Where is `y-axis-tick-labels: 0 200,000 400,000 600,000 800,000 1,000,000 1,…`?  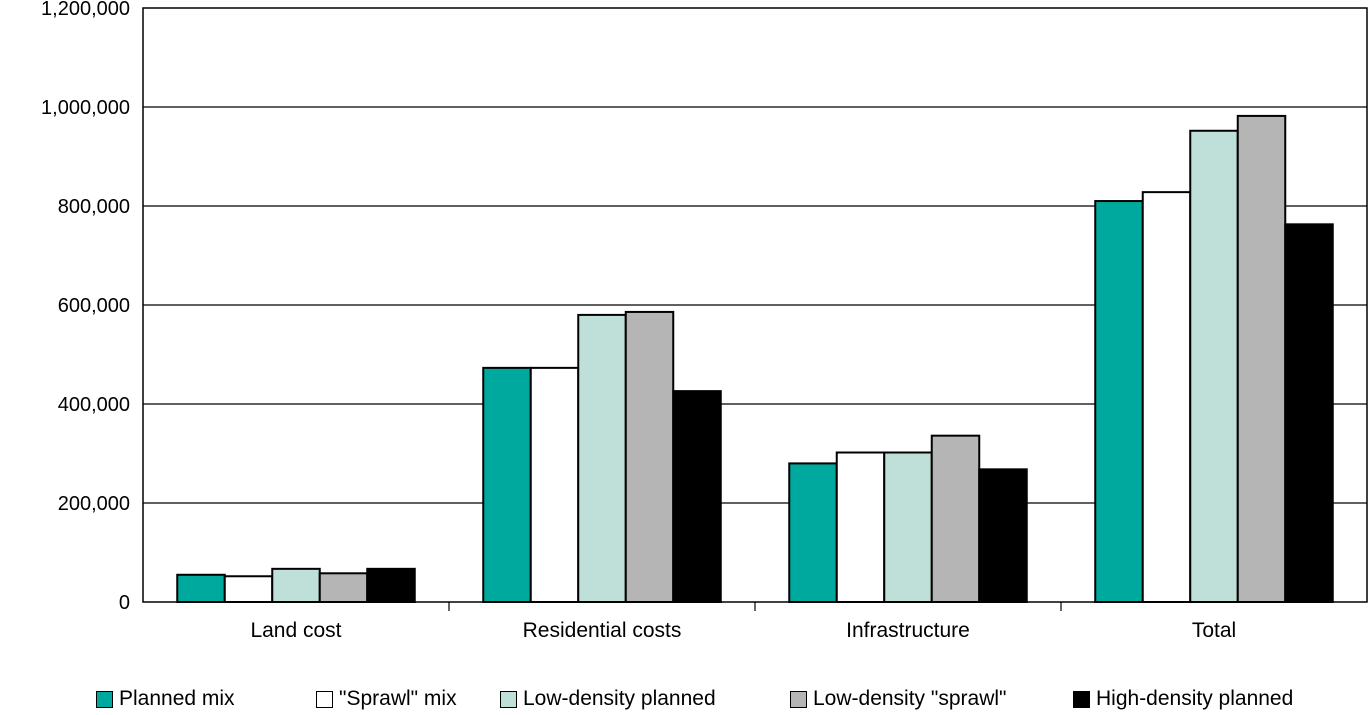
y-axis-tick-labels: 0 200,000 400,000 600,000 800,000 1,000,000 1,… is located at coordinates (85, 307).